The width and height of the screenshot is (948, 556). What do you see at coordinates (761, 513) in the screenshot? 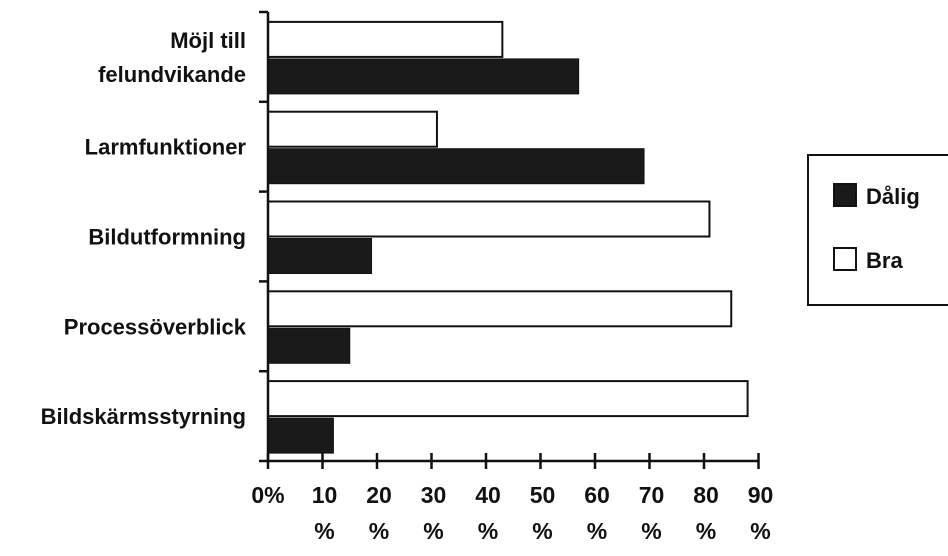
I see `x-tick-label: 90%` at bounding box center [761, 513].